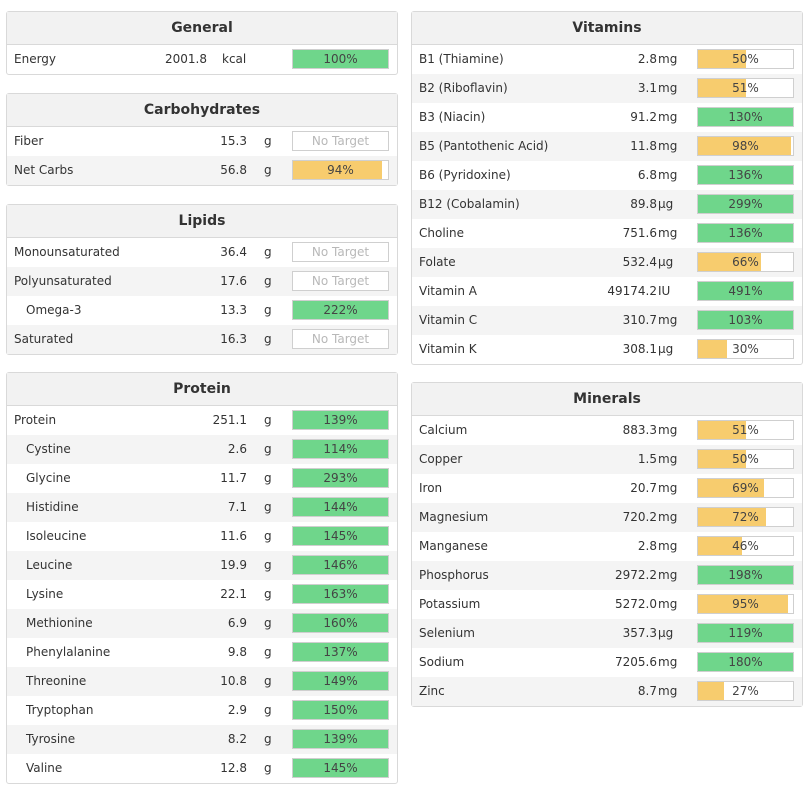  I want to click on progress-percent: 139%, so click(340, 739).